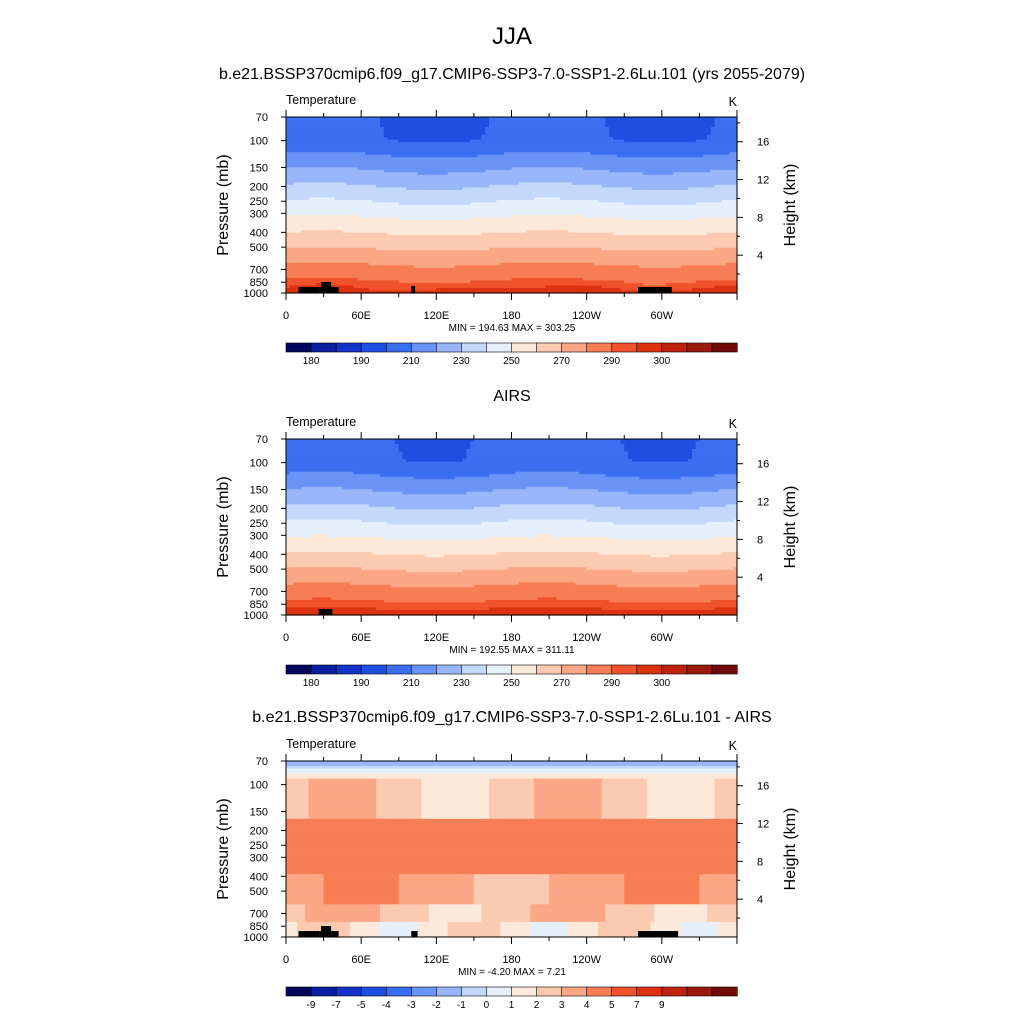  I want to click on y-tick-label: 70, so click(262, 762).